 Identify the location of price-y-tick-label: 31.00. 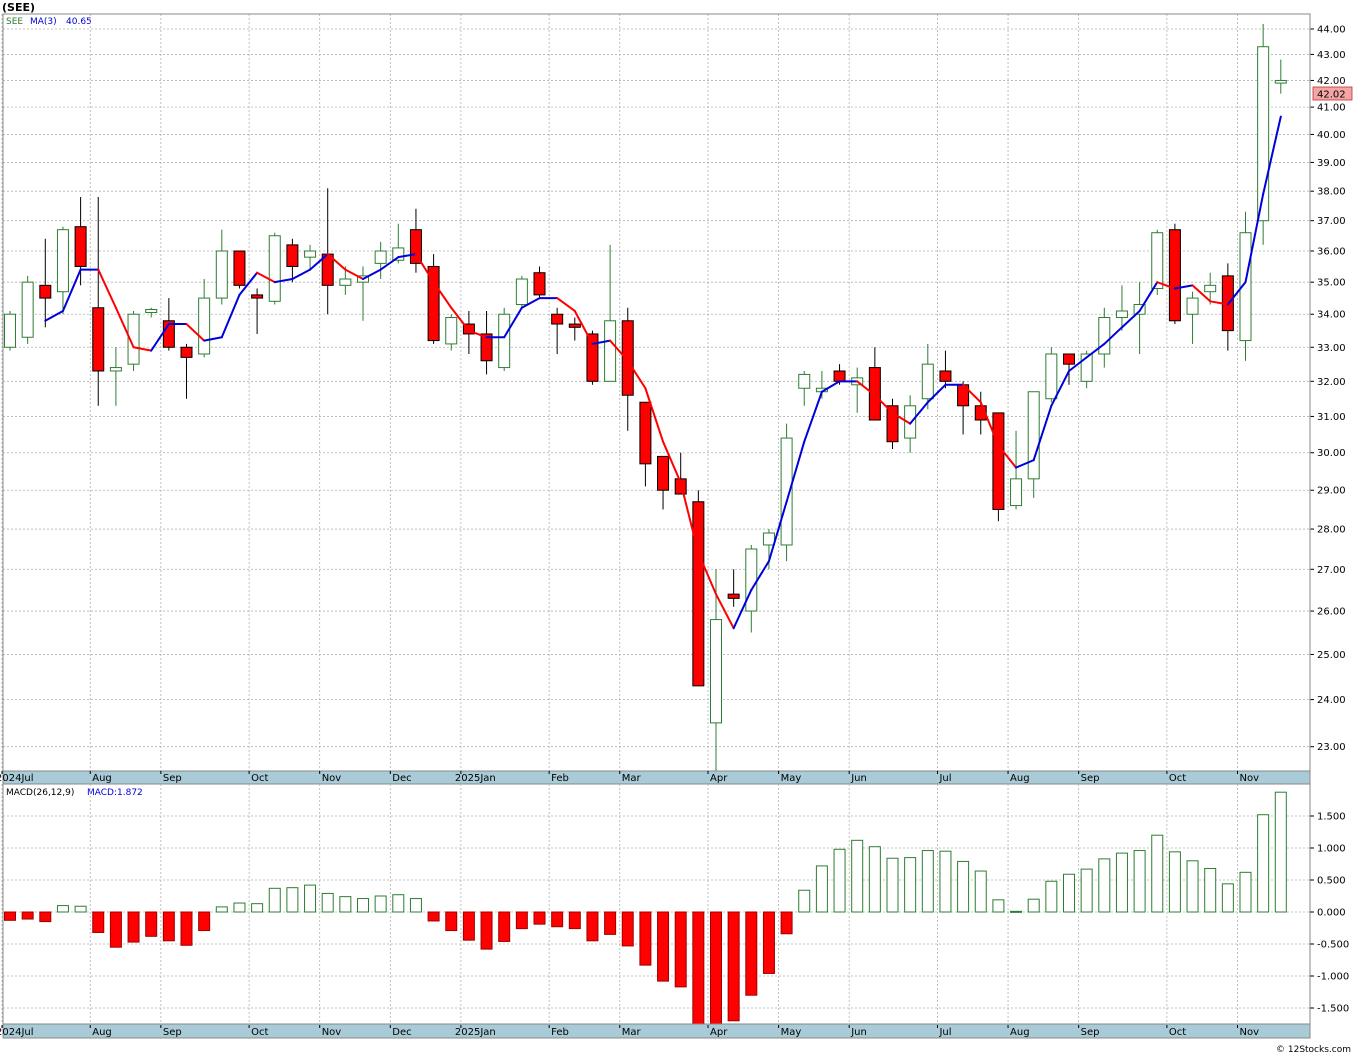
(1331, 417).